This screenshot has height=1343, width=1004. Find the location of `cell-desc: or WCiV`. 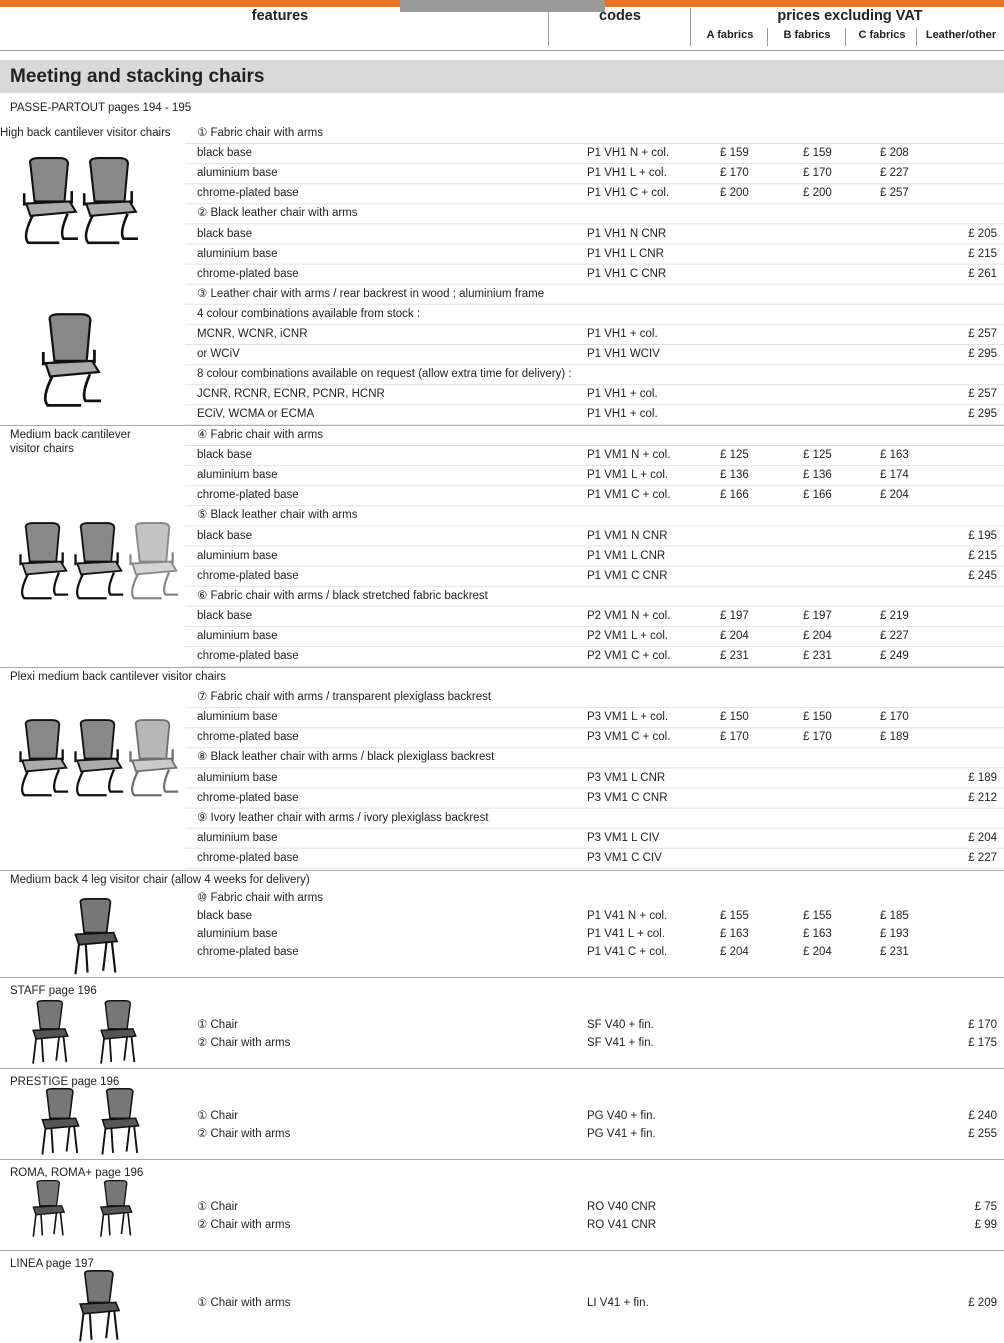

cell-desc: or WCiV is located at coordinates (218, 354).